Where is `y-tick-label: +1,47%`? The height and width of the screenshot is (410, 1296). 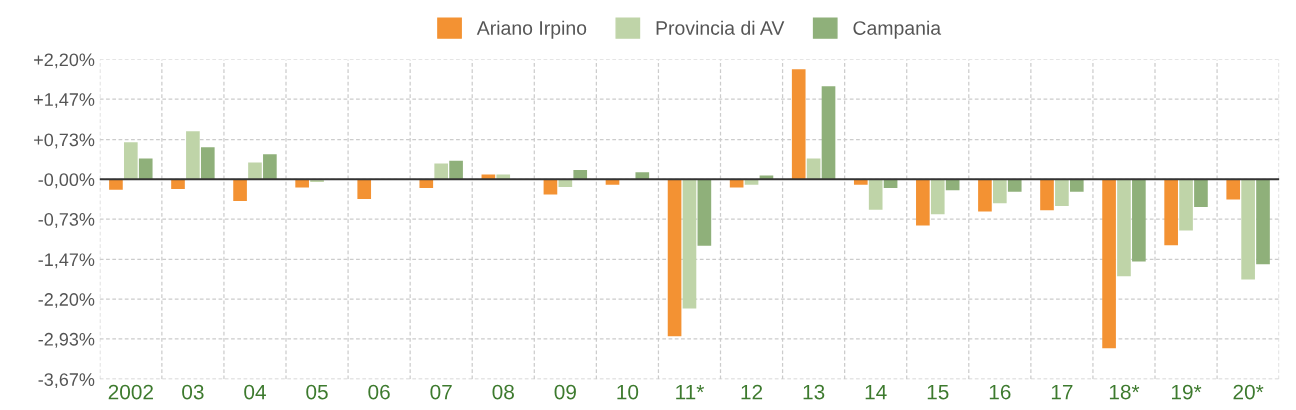
y-tick-label: +1,47% is located at coordinates (64, 101).